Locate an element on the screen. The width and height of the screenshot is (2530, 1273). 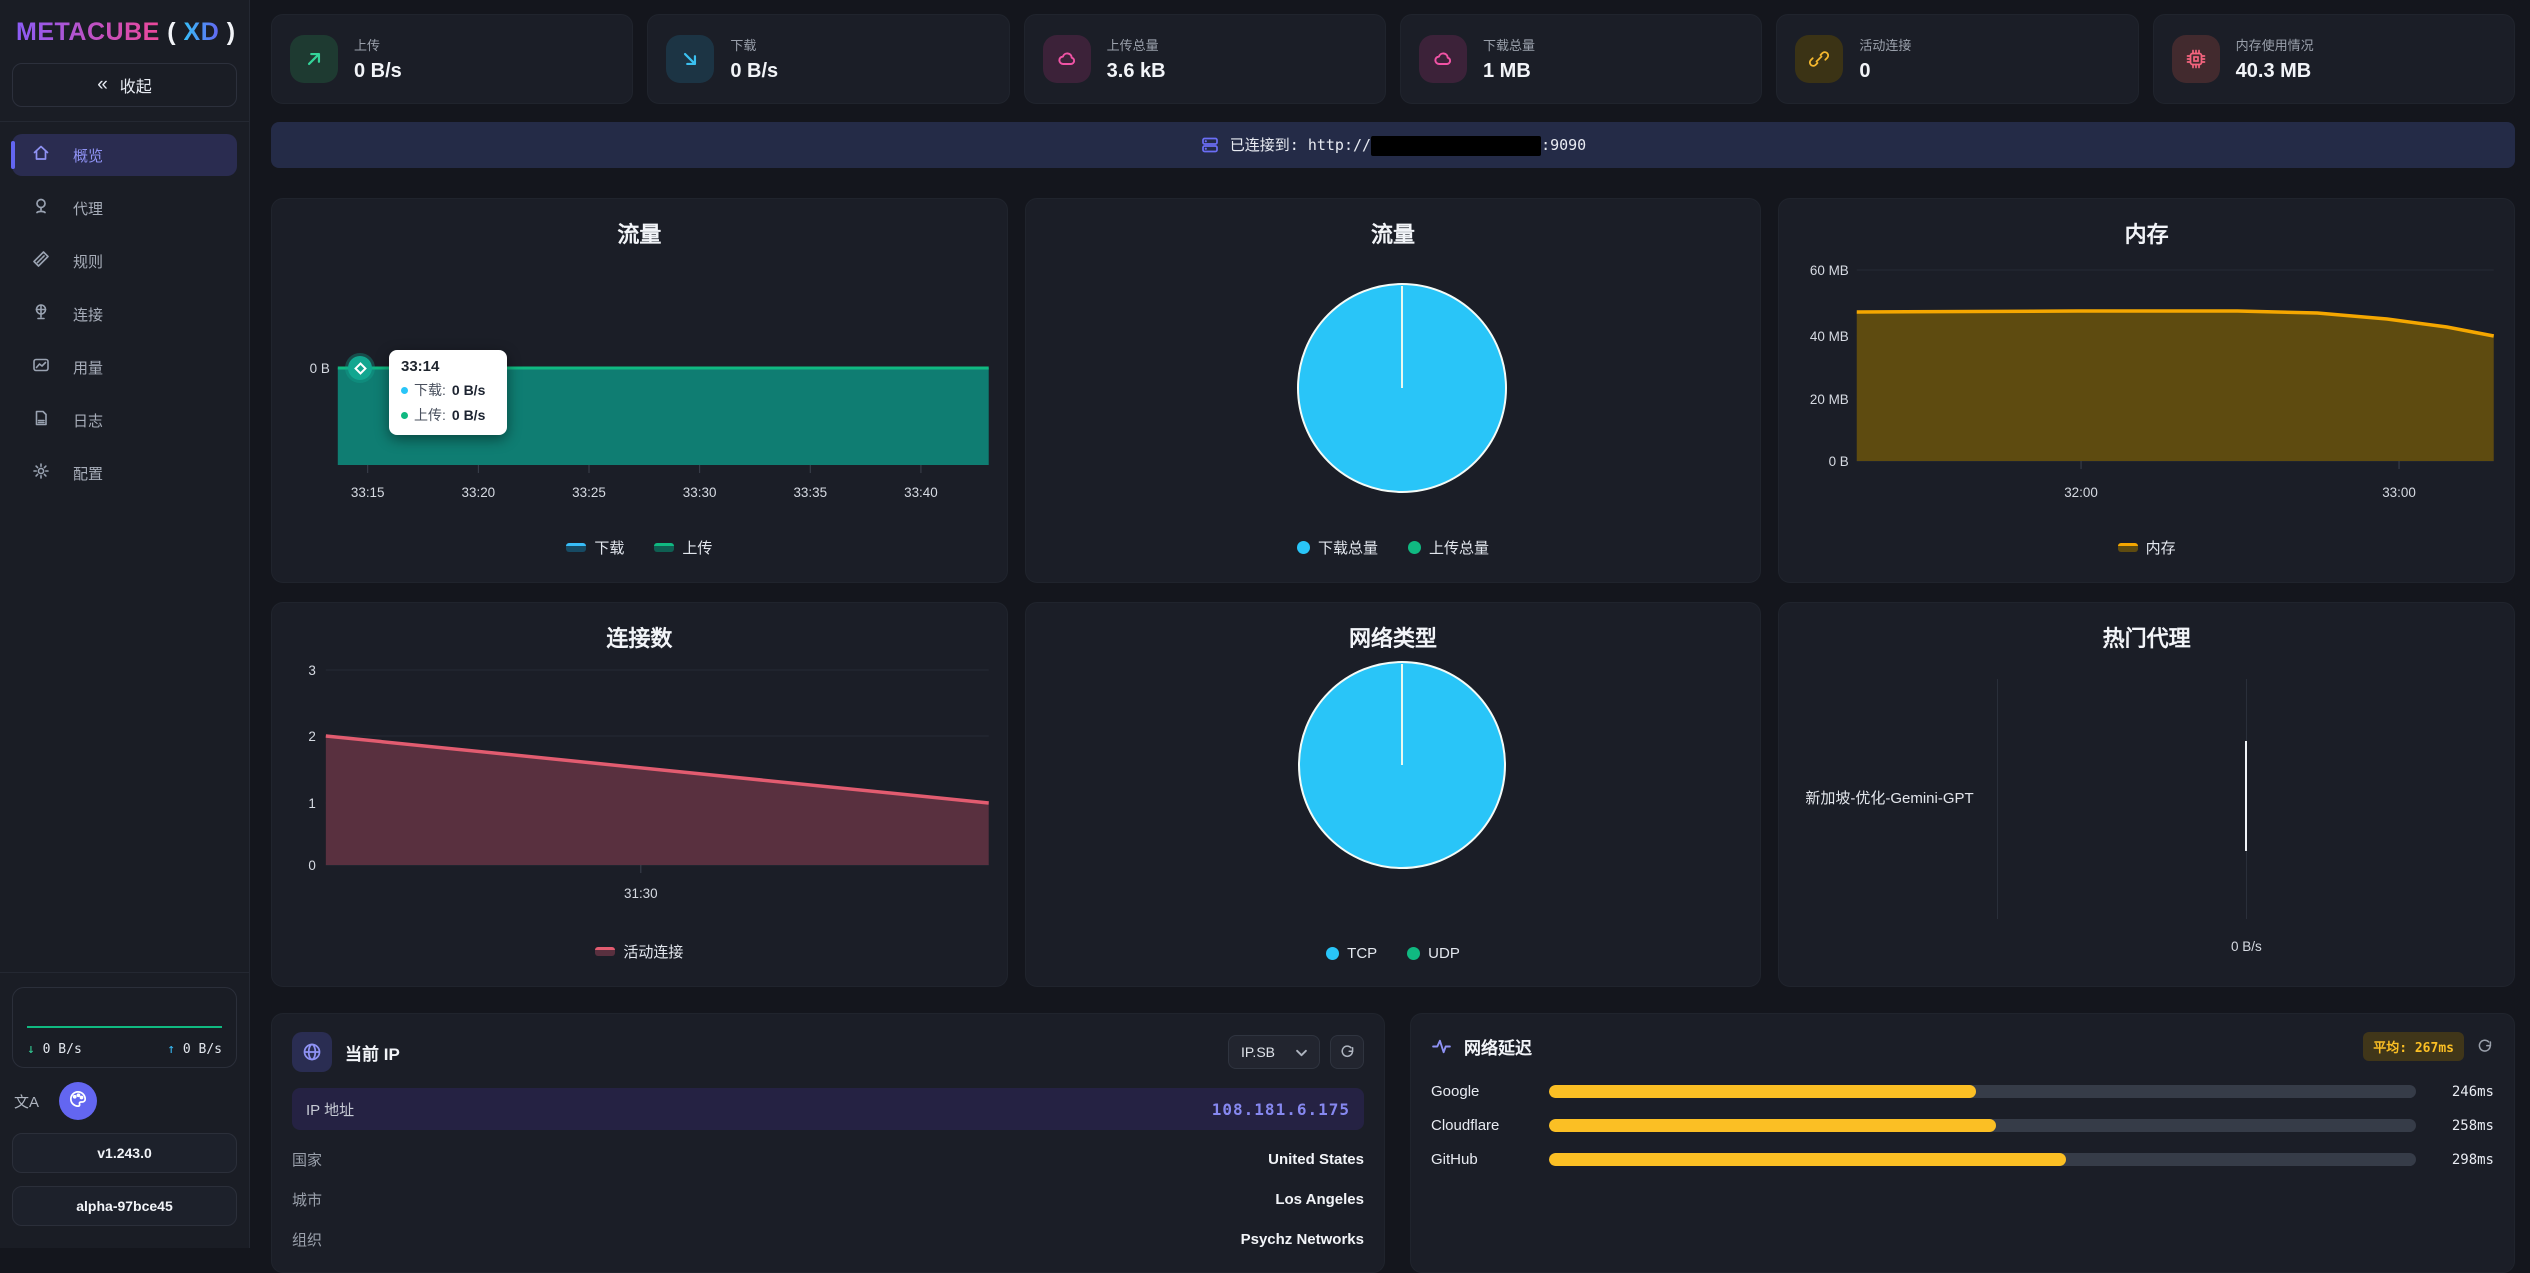
memory-chart-card: 内存 60 MB 40 MB 20 MB 0 B 32:00 33:00 内存 is located at coordinates (2146, 390).